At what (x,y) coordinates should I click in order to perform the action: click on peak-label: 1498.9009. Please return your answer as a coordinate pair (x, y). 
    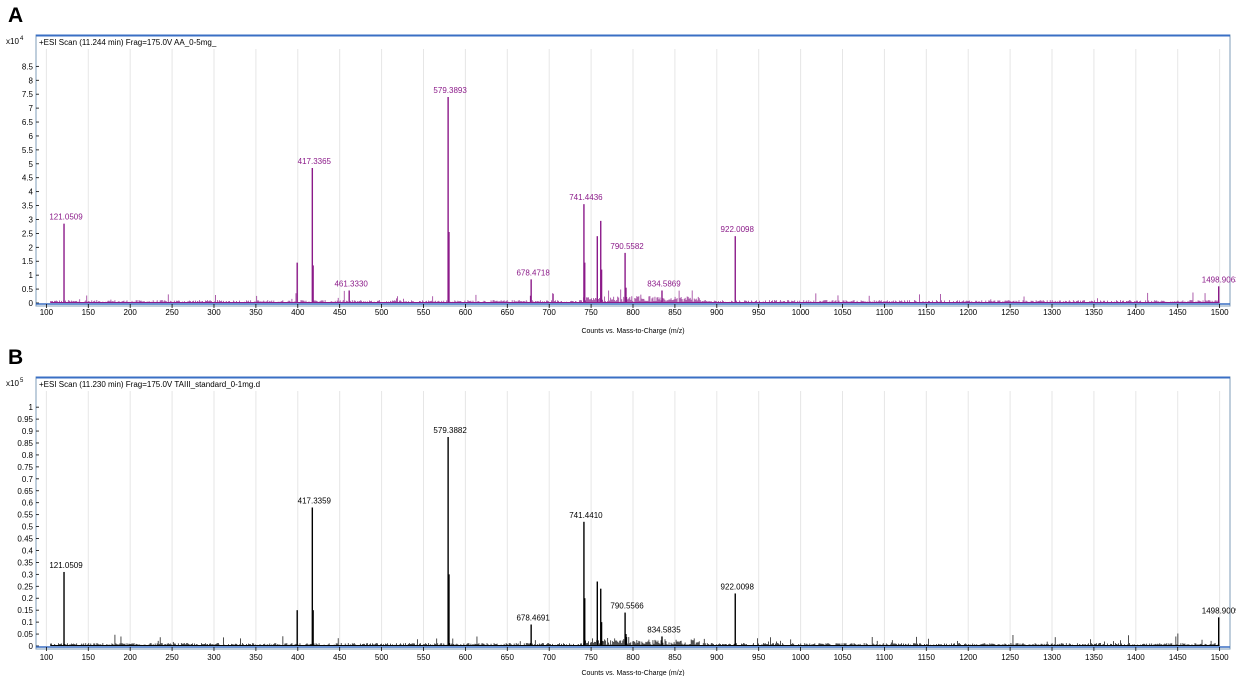
    Looking at the image, I should click on (1219, 610).